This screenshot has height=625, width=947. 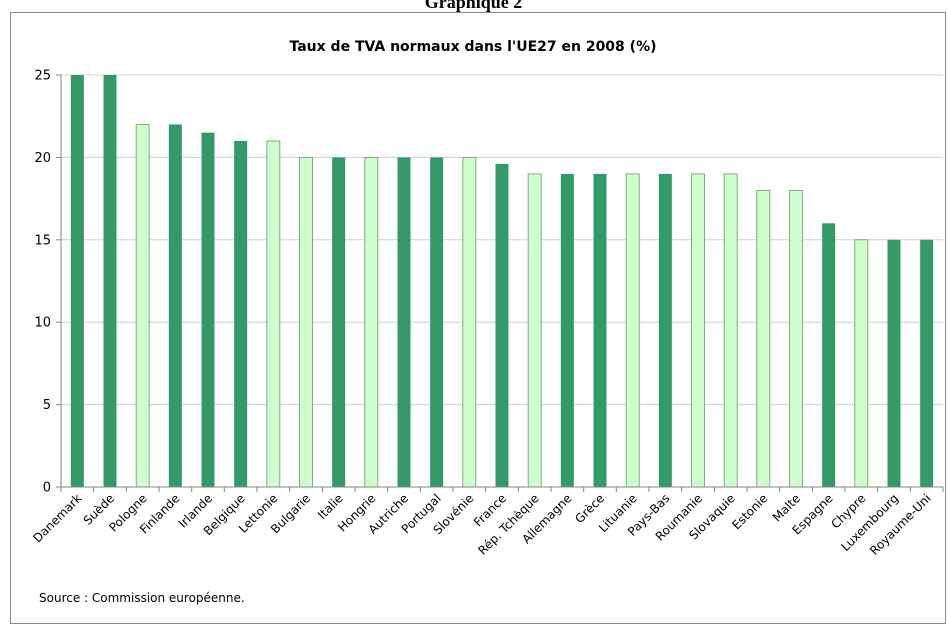 What do you see at coordinates (861, 363) in the screenshot?
I see `bar-chypre` at bounding box center [861, 363].